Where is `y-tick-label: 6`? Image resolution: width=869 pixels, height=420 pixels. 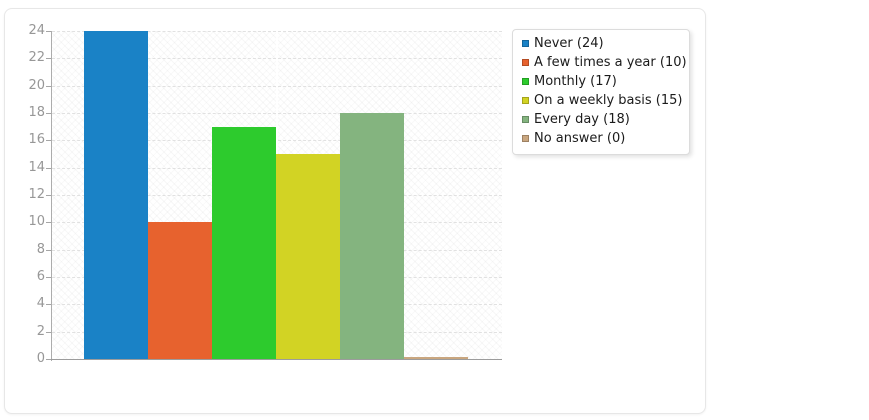 y-tick-label: 6 is located at coordinates (40, 276).